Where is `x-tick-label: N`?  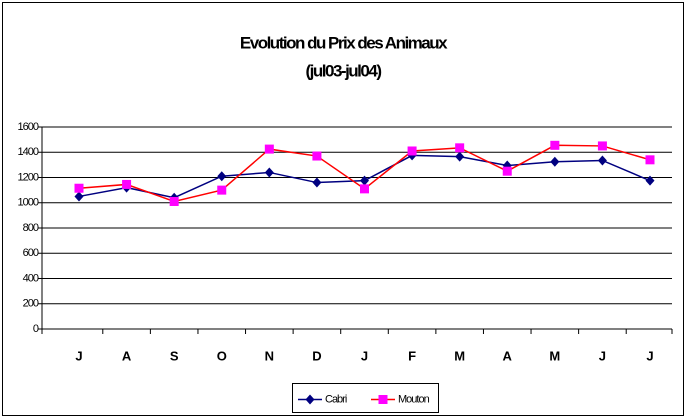 x-tick-label: N is located at coordinates (269, 355).